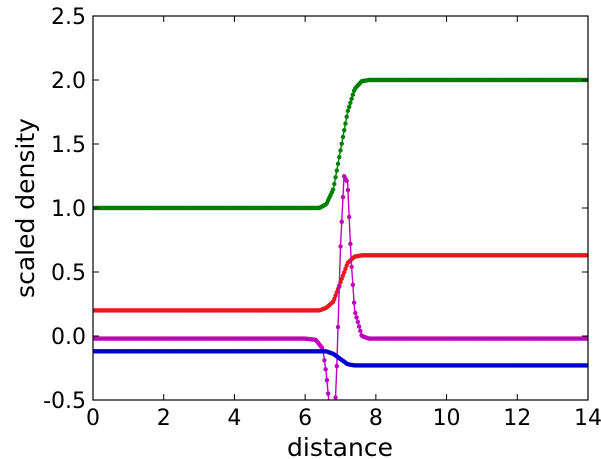 The image size is (601, 459). What do you see at coordinates (447, 418) in the screenshot?
I see `x-tick-label: 10` at bounding box center [447, 418].